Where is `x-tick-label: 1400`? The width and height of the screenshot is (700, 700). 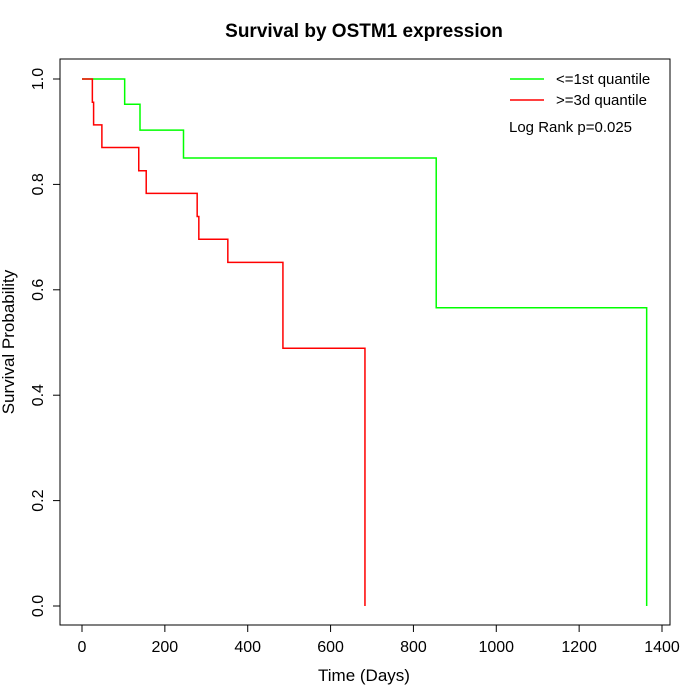
x-tick-label: 1400 is located at coordinates (662, 647).